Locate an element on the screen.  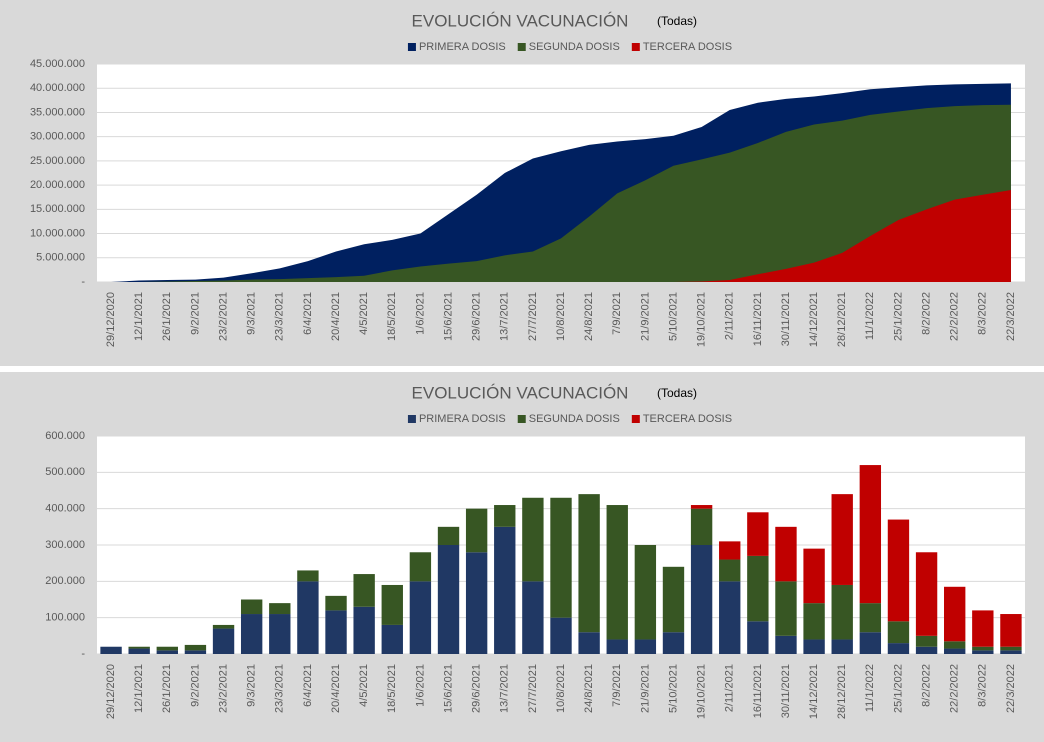
x-tick-label: 14/12/2021 is located at coordinates (814, 691).